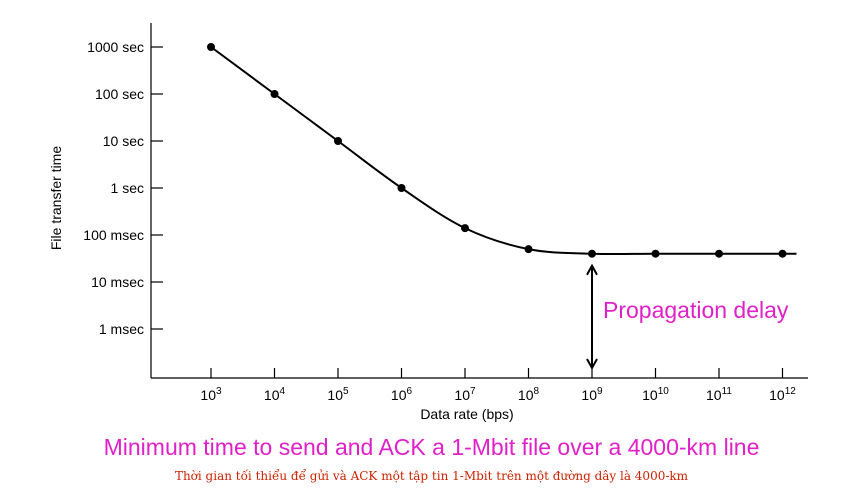  Describe the element at coordinates (56, 198) in the screenshot. I see `y-axis-title: File transfer time` at that location.